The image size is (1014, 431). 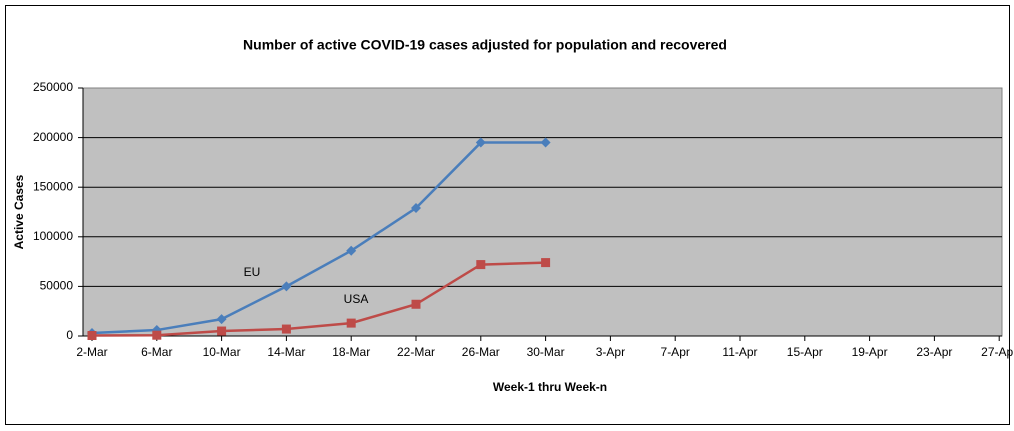 What do you see at coordinates (481, 352) in the screenshot?
I see `x-tick-label: 26-Mar` at bounding box center [481, 352].